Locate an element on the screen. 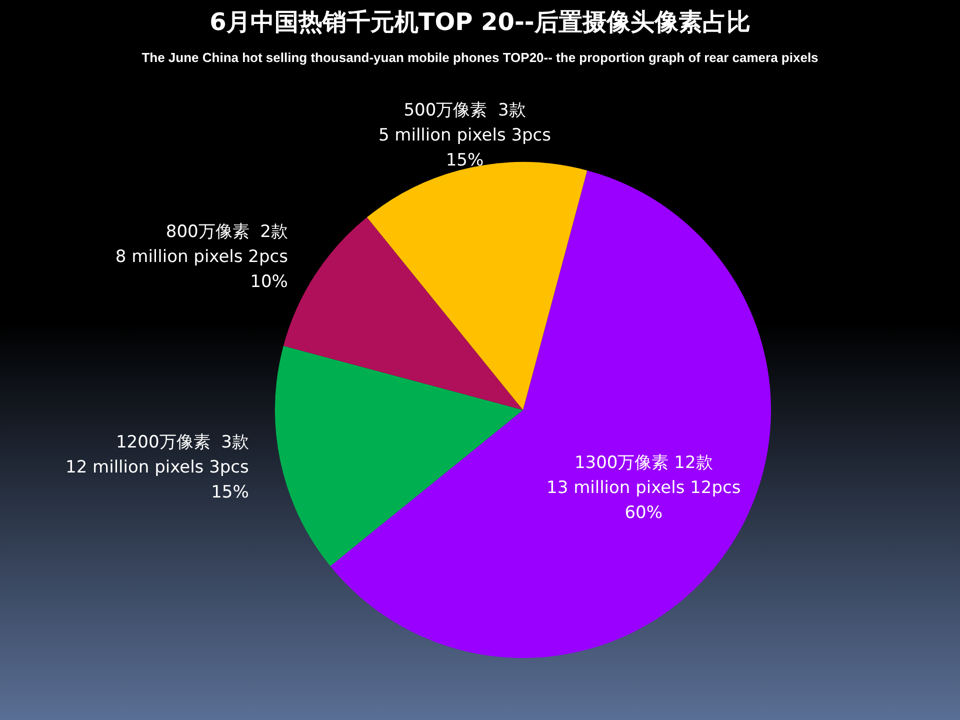  slice-label: 500万像素 3款 5 million pixels 3pcs is located at coordinates (465, 123).